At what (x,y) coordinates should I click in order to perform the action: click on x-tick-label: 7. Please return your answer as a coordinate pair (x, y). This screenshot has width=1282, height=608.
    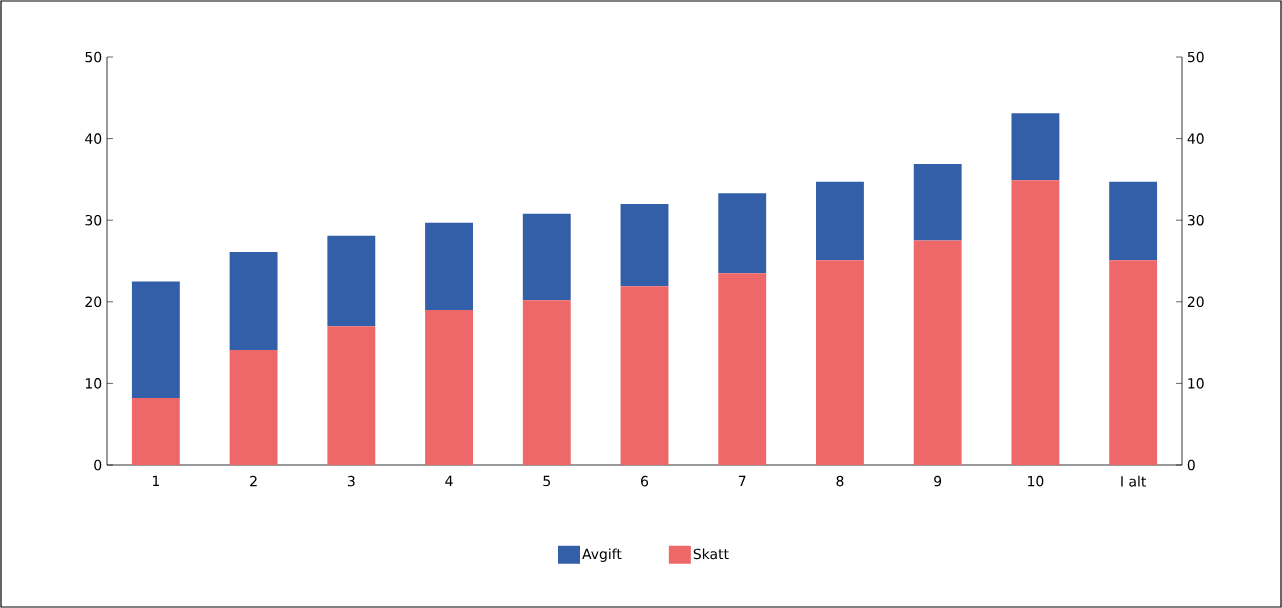
    Looking at the image, I should click on (742, 481).